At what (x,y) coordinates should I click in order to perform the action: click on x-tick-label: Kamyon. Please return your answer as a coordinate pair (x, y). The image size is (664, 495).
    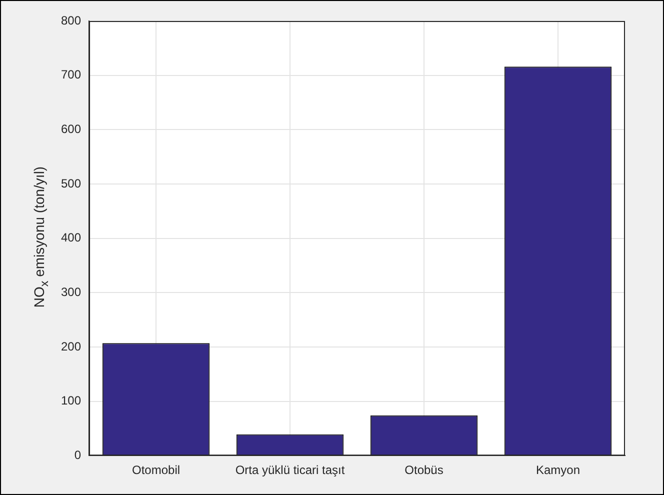
    Looking at the image, I should click on (558, 470).